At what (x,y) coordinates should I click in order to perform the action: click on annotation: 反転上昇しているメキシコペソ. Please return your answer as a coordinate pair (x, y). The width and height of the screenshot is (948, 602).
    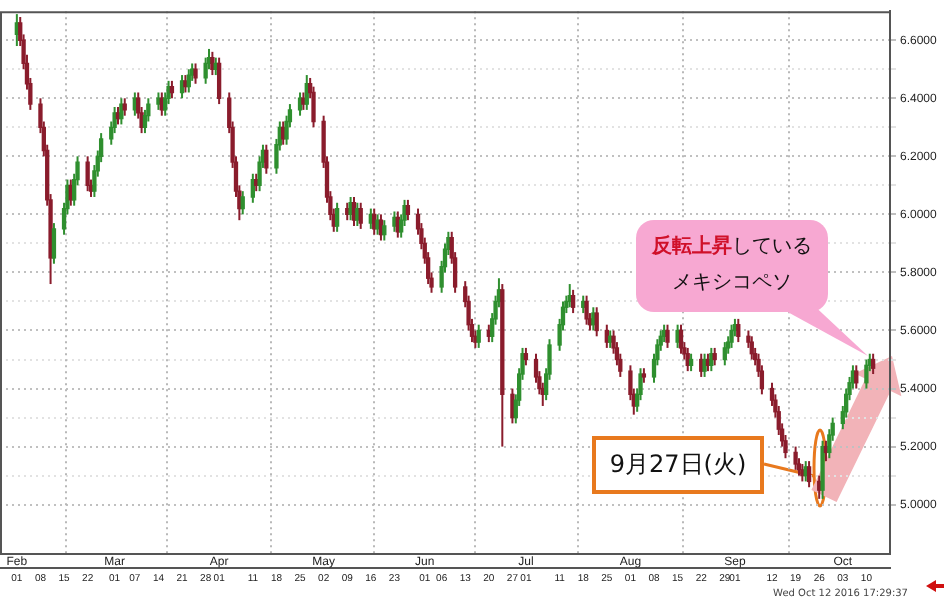
    Looking at the image, I should click on (732, 266).